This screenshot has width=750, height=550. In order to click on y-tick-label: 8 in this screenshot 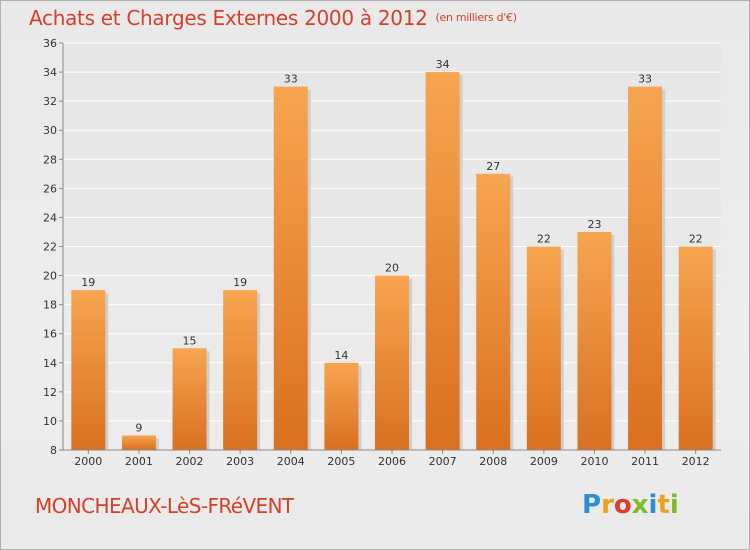, I will do `click(53, 450)`.